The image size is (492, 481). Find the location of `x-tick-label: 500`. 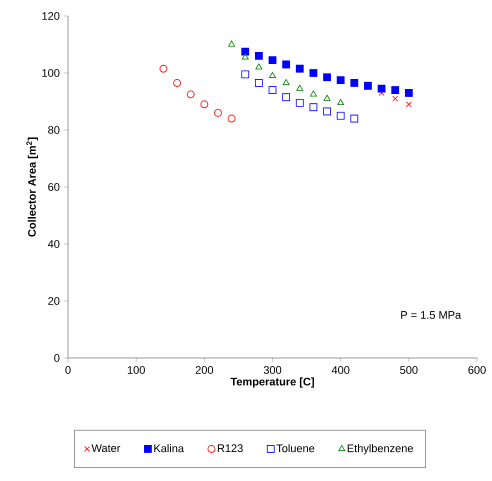

x-tick-label: 500 is located at coordinates (409, 370).